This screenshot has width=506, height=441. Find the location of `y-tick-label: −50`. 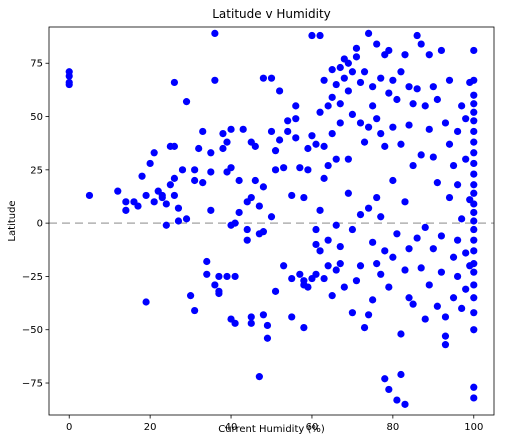

y-tick-label: −50 is located at coordinates (32, 330).